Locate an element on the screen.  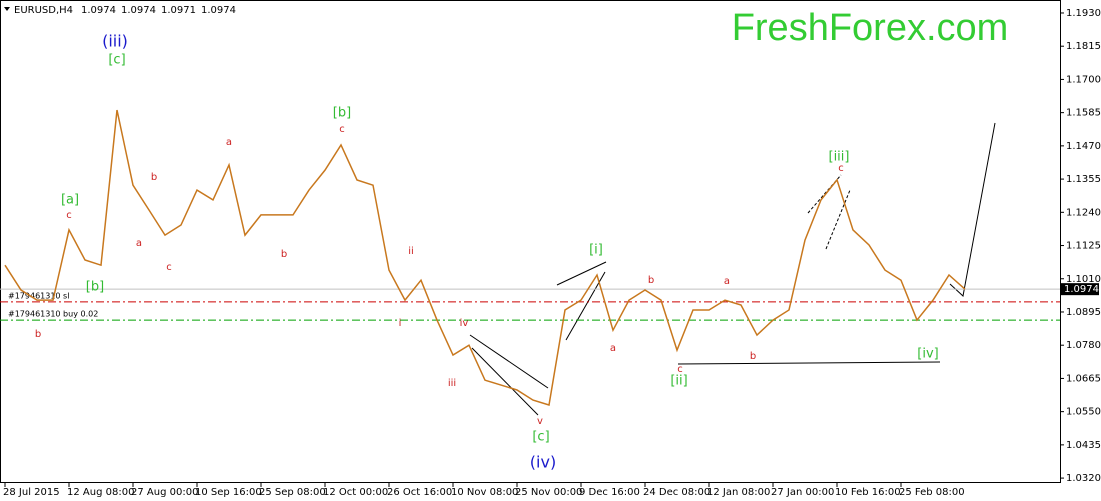
price-label: 1.0974 is located at coordinates (1081, 289).